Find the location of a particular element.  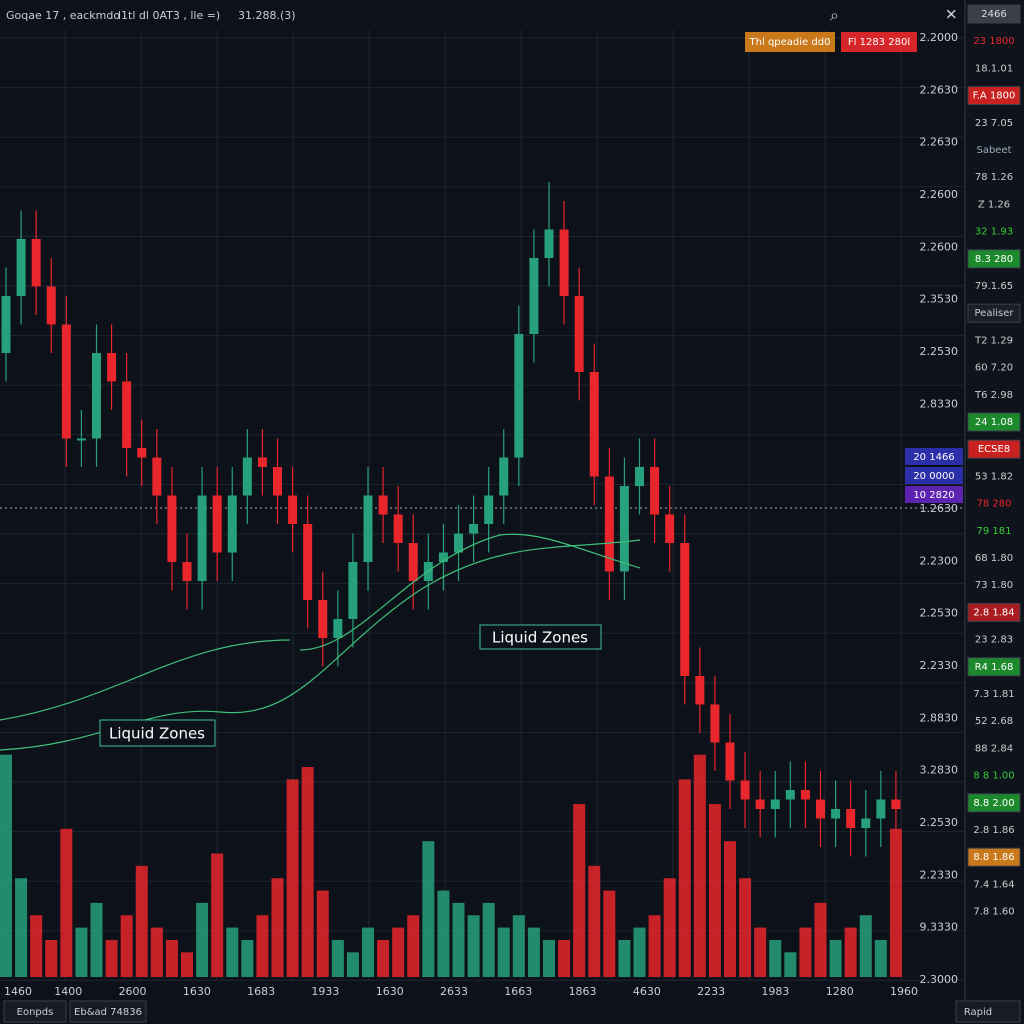

price-tags: 20 1466 20 0000 10 2820 is located at coordinates (934, 475).